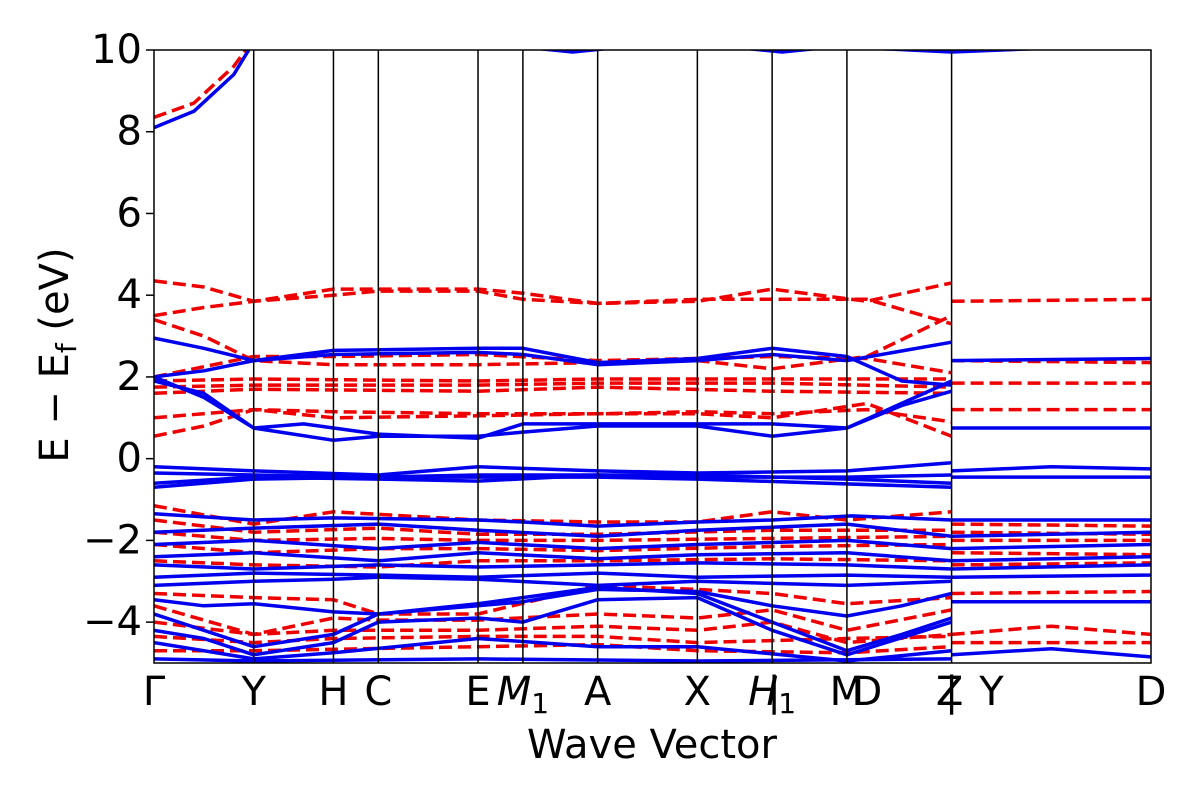  What do you see at coordinates (129, 377) in the screenshot?
I see `y-tick-label: 2` at bounding box center [129, 377].